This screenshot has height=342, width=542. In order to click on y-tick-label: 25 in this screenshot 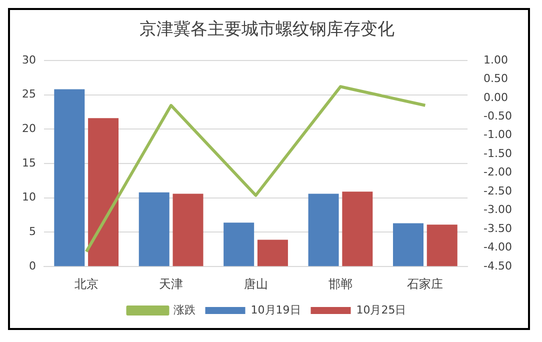, I will do `click(29, 94)`.